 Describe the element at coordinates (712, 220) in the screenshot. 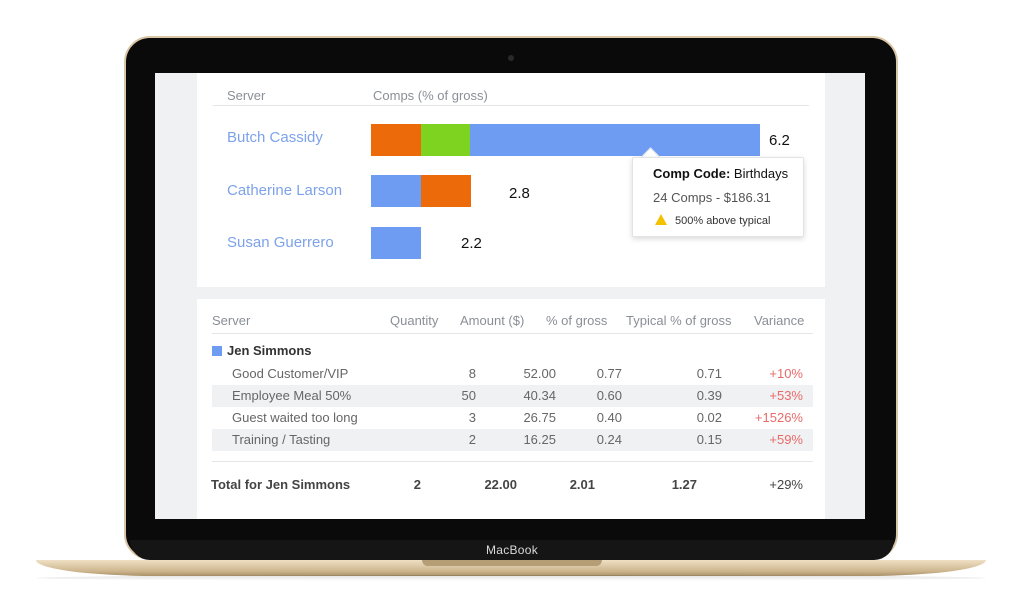

I see `tooltip-warning: 500% above typical` at that location.